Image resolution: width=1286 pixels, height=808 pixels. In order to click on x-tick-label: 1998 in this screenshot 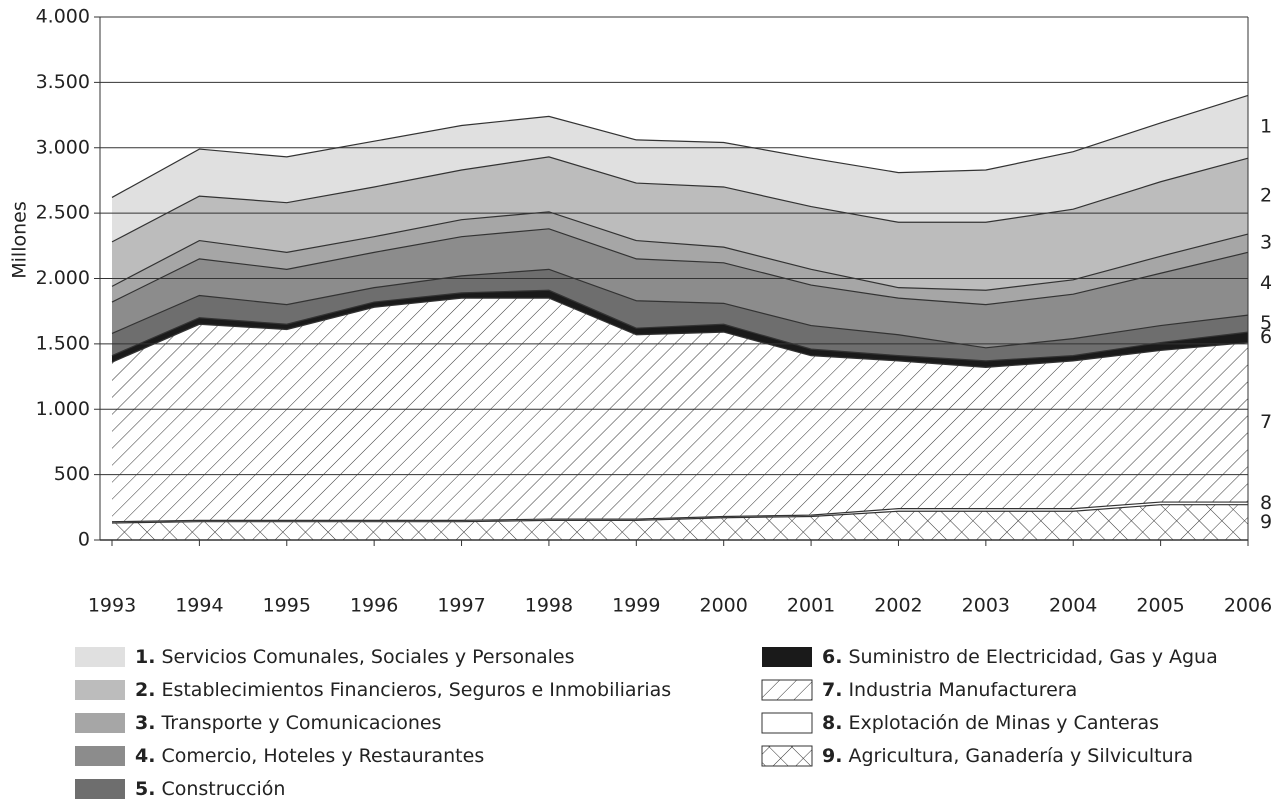, I will do `click(549, 606)`.